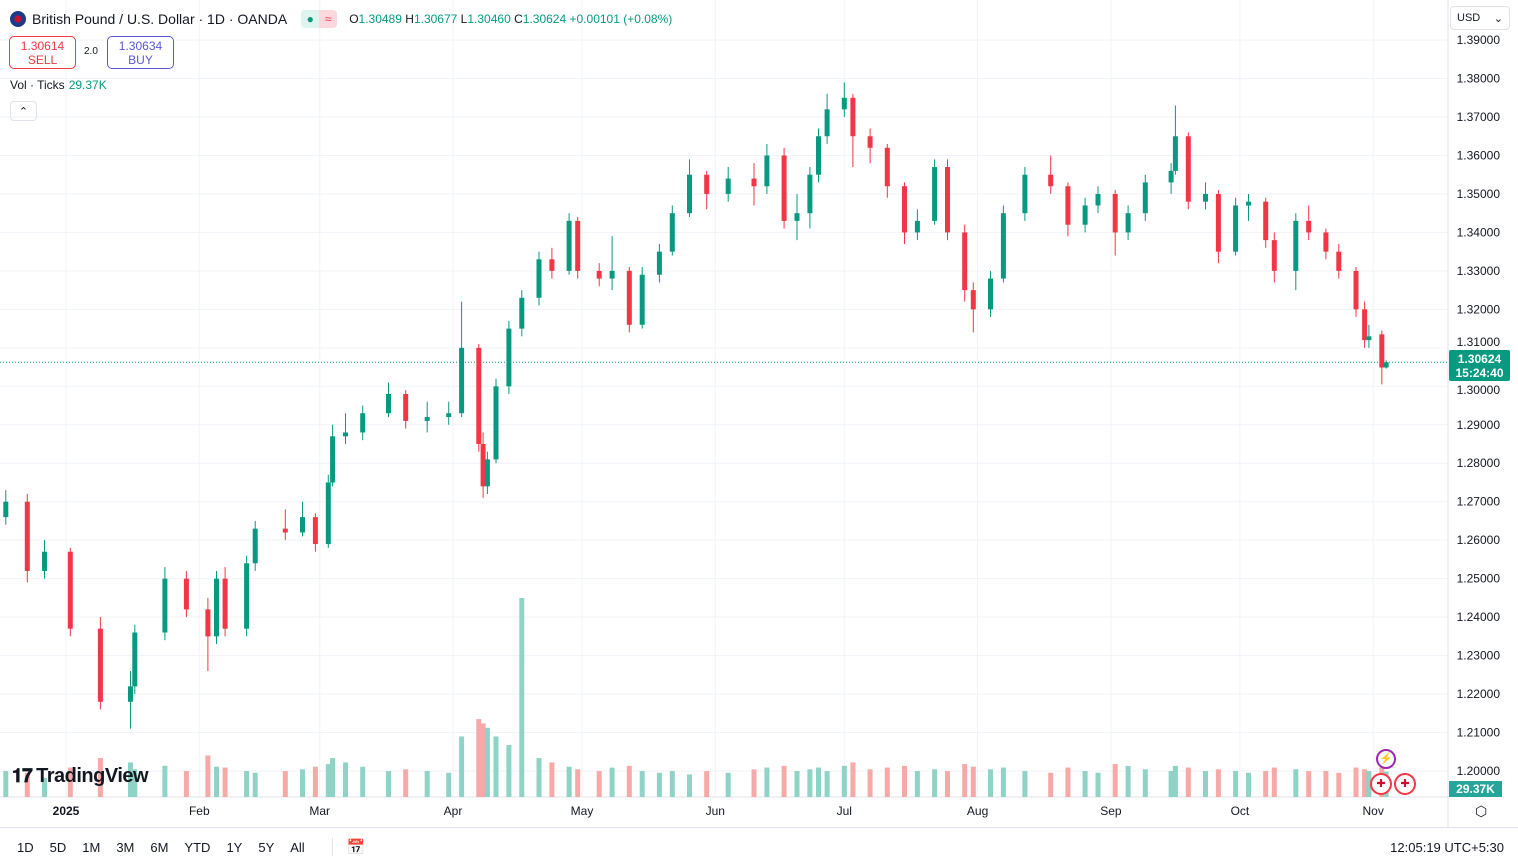  I want to click on chevron-up-icon: ⌃, so click(23, 112).